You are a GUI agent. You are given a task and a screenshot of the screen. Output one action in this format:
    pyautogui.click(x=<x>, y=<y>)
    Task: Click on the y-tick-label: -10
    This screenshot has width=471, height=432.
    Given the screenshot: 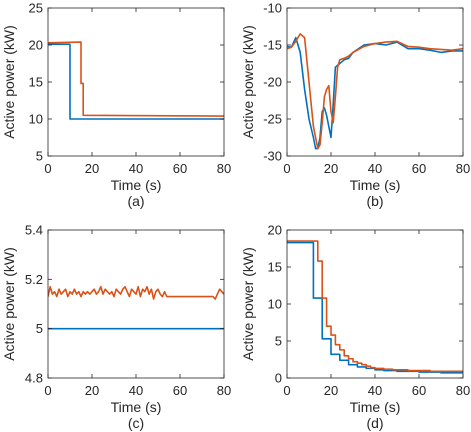 What is the action you would take?
    pyautogui.click(x=272, y=8)
    